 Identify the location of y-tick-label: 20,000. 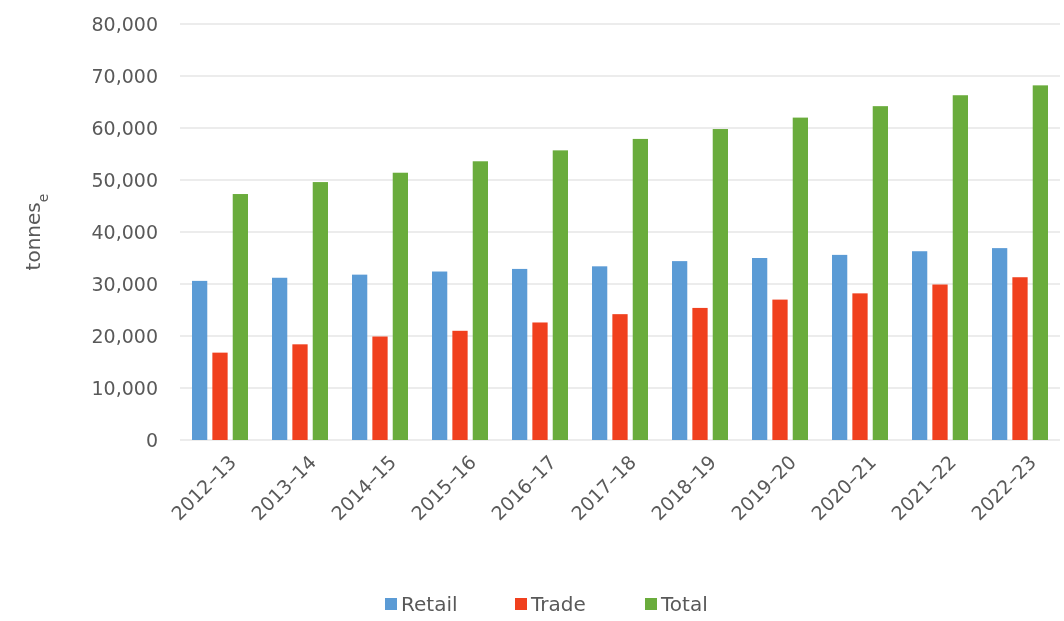
(124, 335).